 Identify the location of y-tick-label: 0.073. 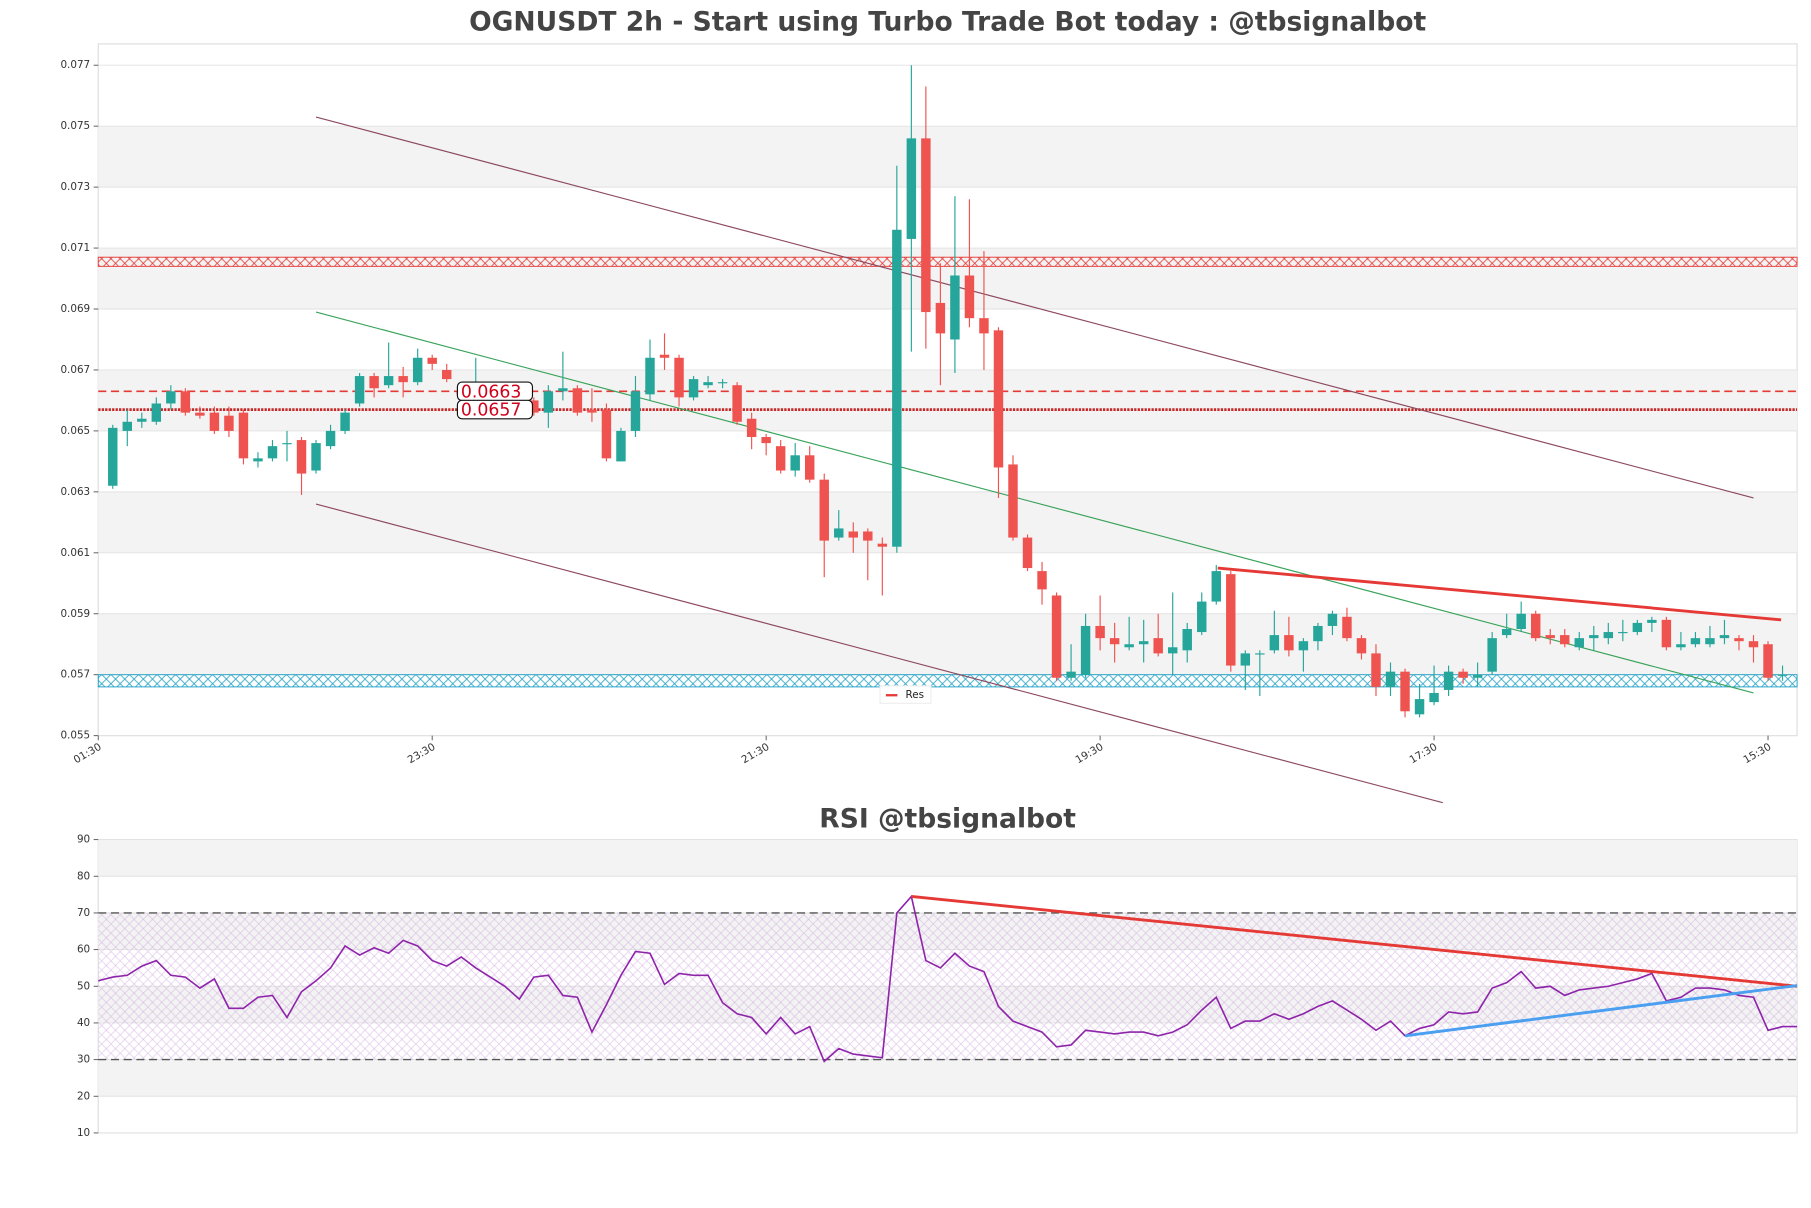
(75, 187).